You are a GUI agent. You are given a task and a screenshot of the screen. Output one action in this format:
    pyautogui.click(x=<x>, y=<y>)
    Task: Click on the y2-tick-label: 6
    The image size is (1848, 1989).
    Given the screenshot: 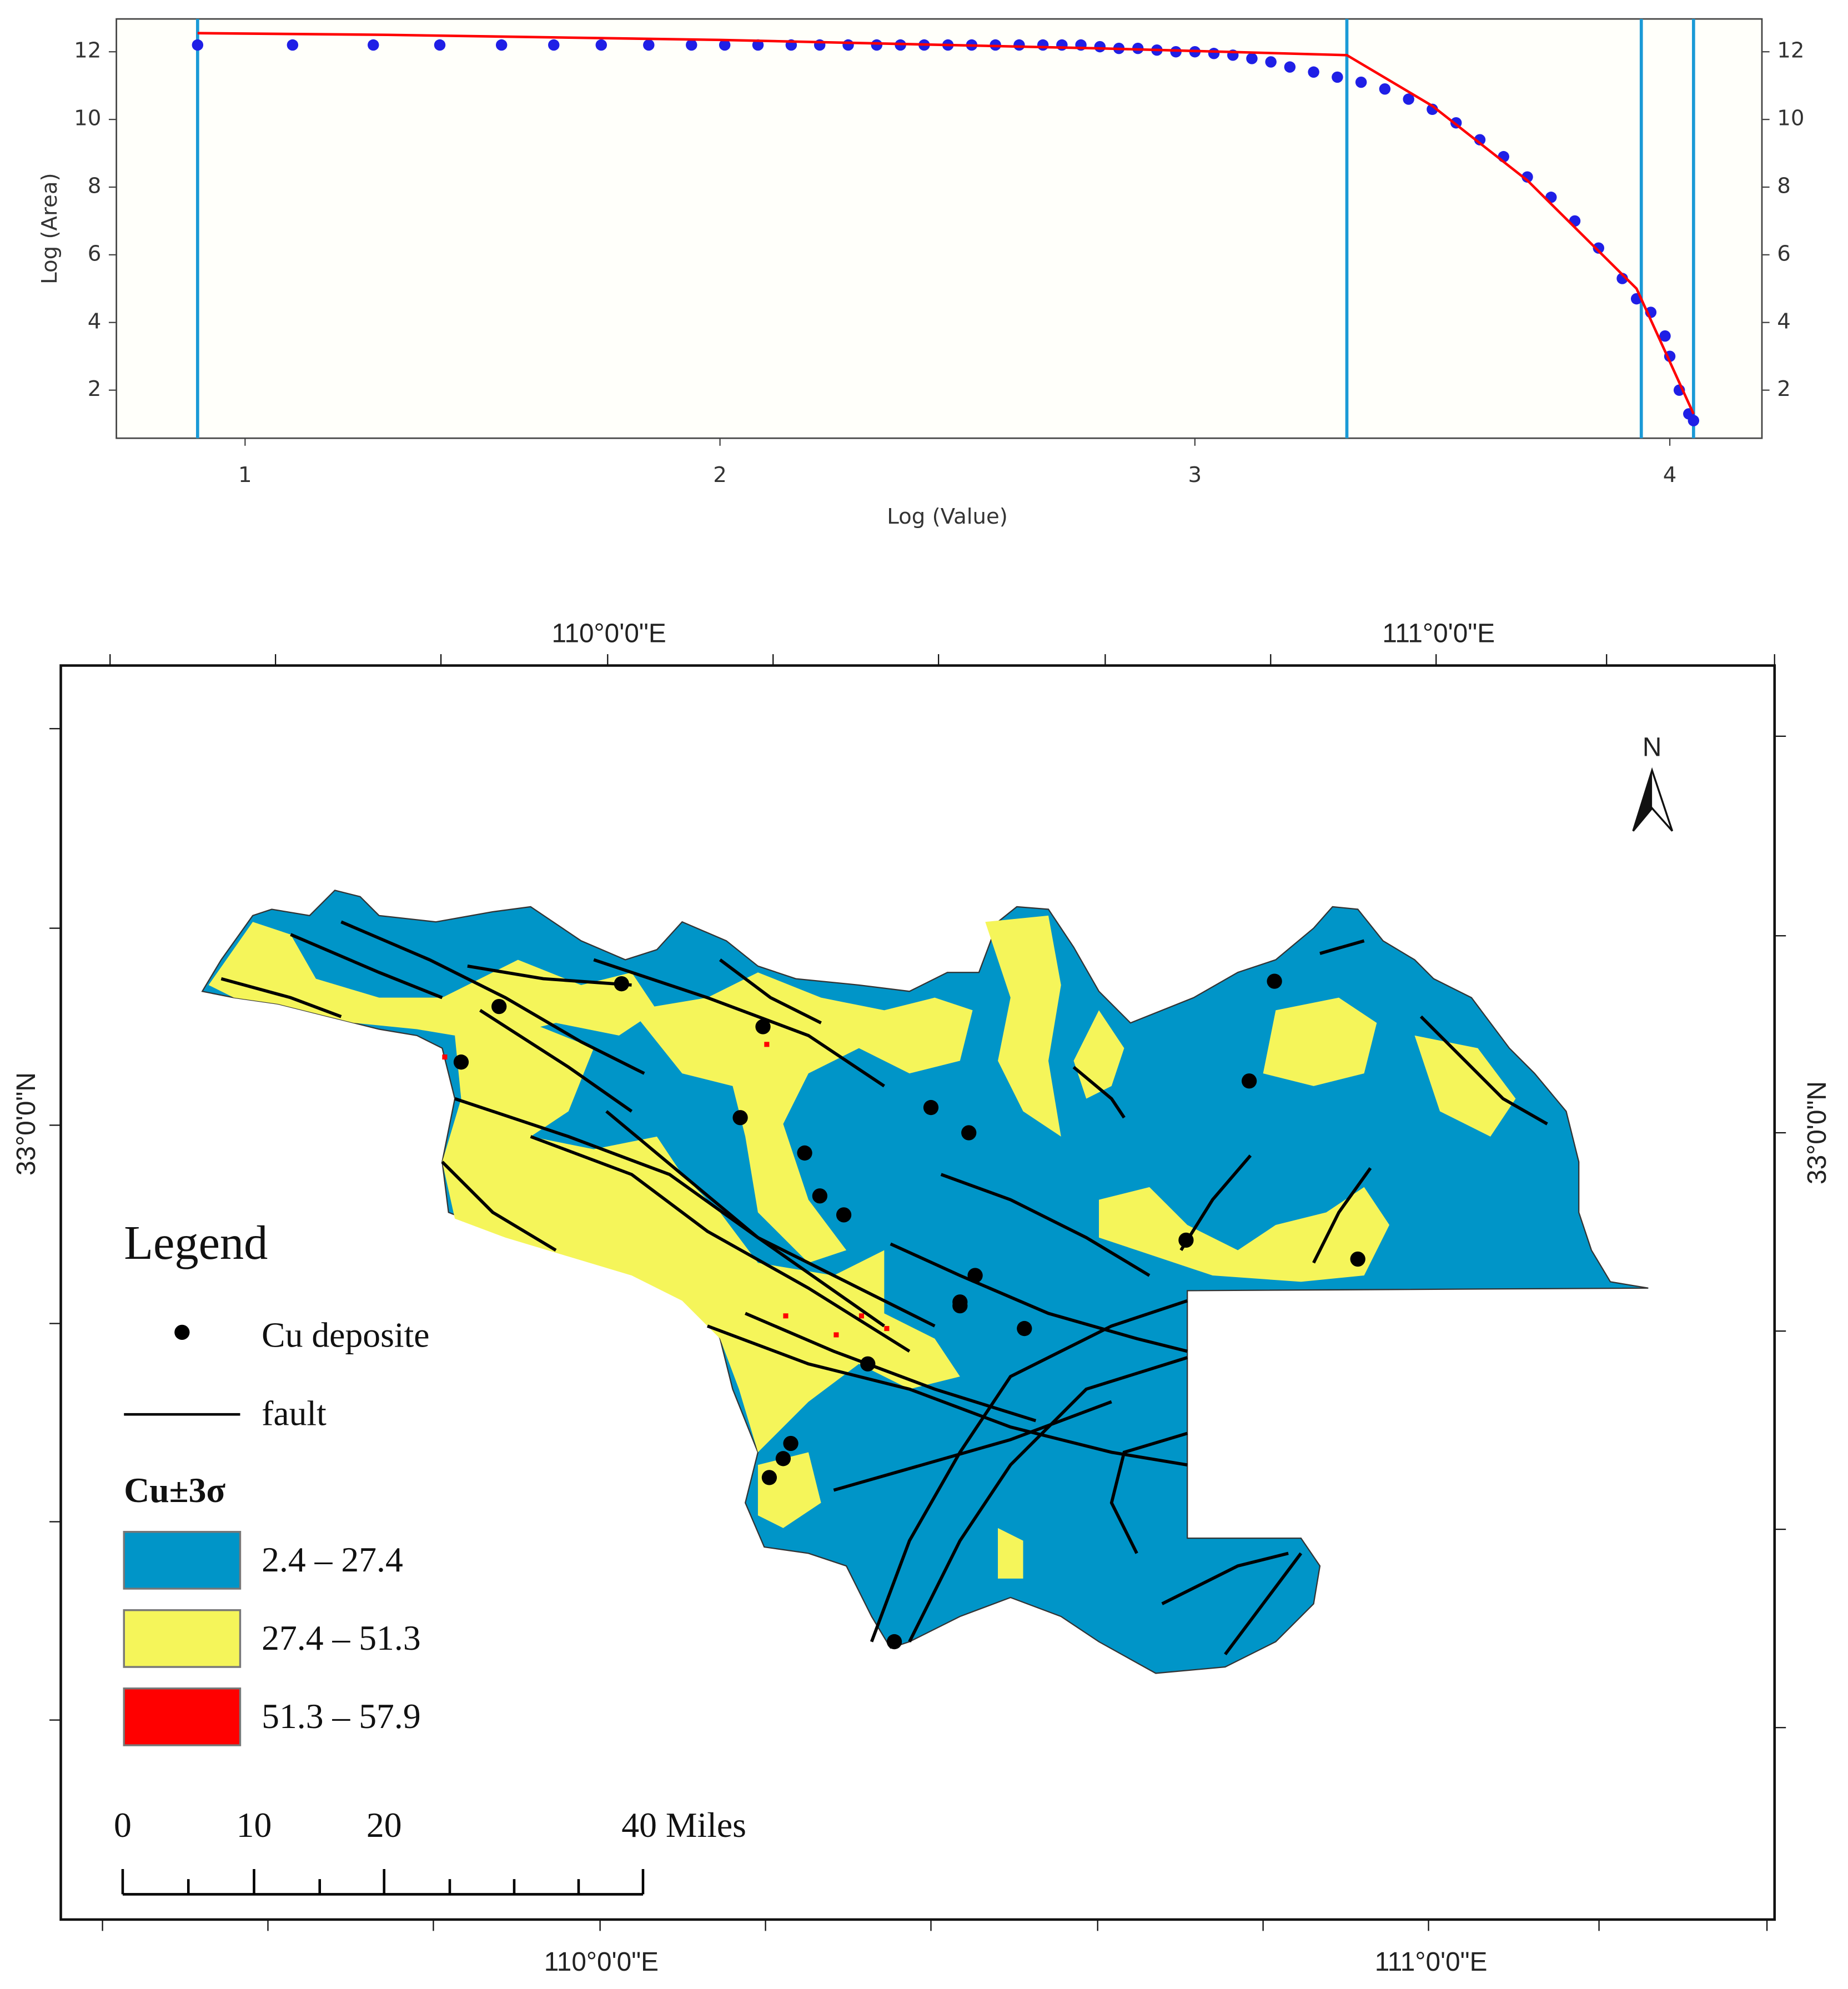 What is the action you would take?
    pyautogui.click(x=1784, y=254)
    